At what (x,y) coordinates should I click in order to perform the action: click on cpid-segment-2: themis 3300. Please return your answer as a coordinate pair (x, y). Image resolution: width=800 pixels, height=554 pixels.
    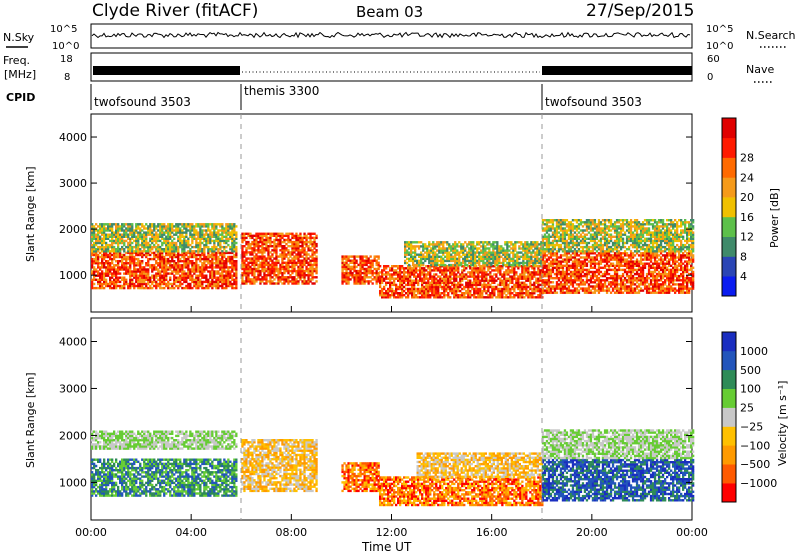
    Looking at the image, I should click on (281, 91).